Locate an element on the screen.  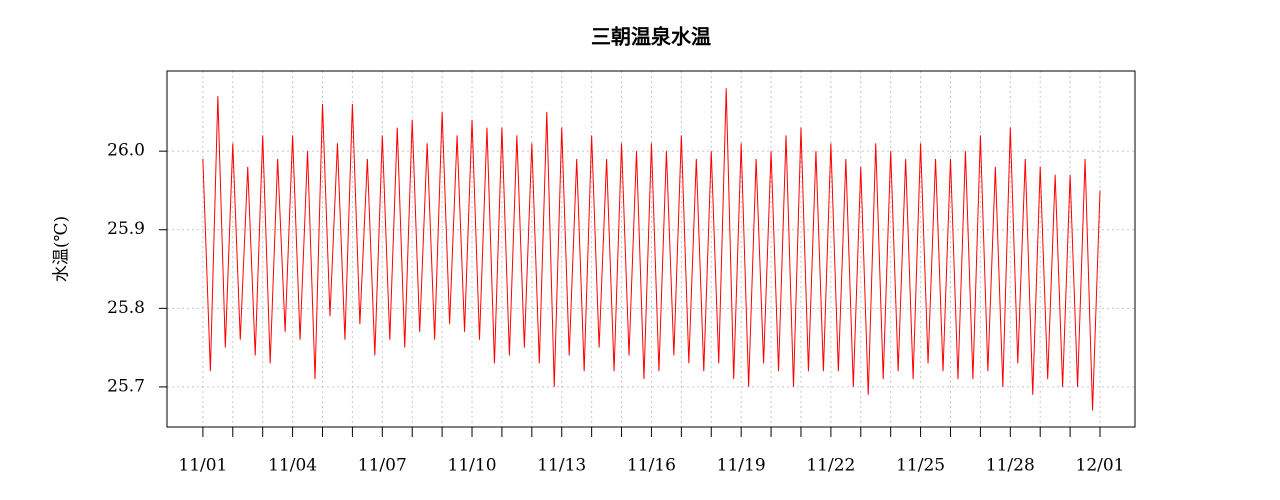
x-tick-label: 11/25 is located at coordinates (920, 466).